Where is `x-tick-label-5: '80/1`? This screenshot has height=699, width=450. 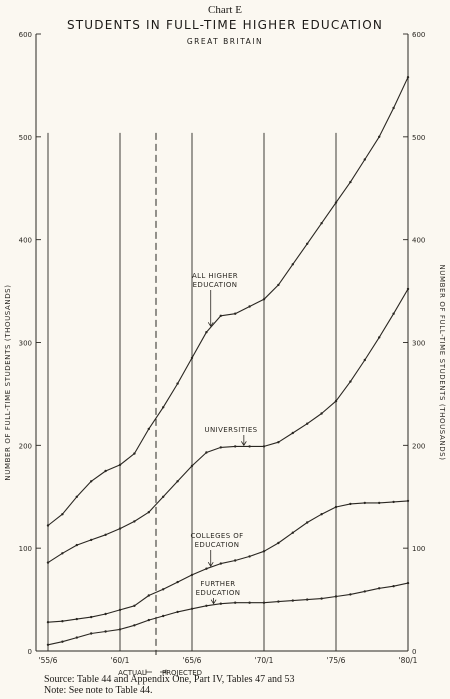 x-tick-label-5: '80/1 is located at coordinates (408, 660).